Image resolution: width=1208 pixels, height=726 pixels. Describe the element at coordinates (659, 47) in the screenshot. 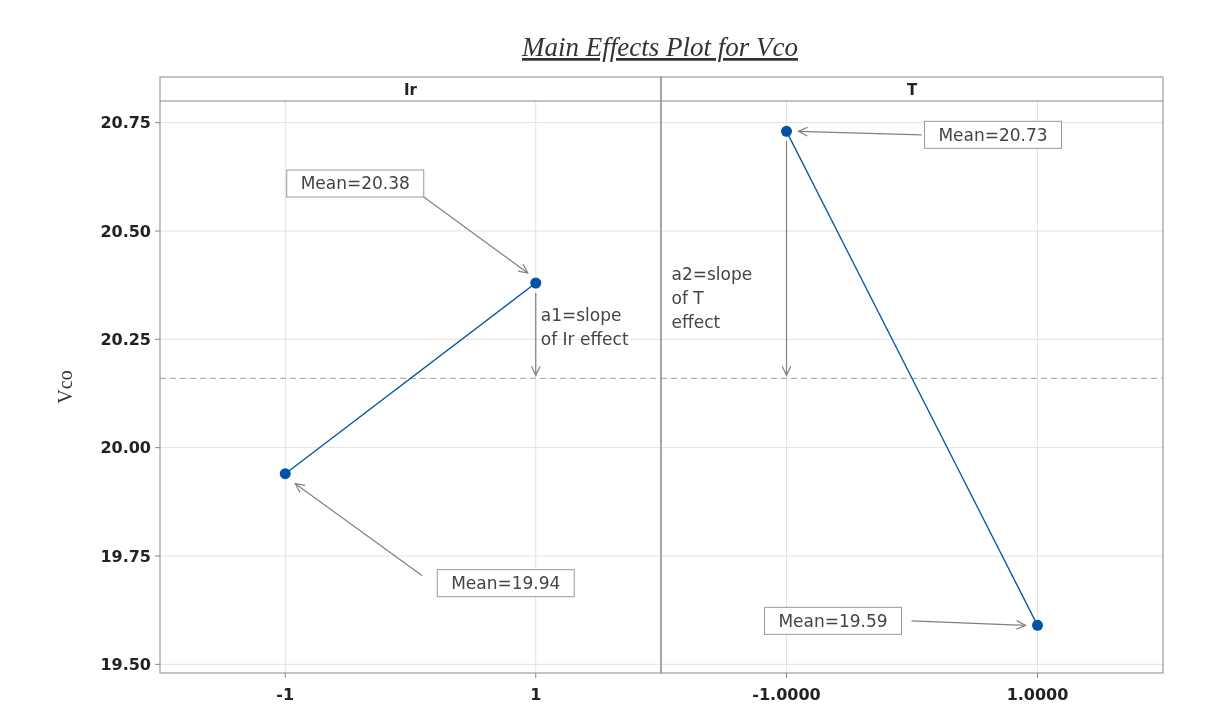

I see `chart-title: Main Effects Plot for Vco` at that location.